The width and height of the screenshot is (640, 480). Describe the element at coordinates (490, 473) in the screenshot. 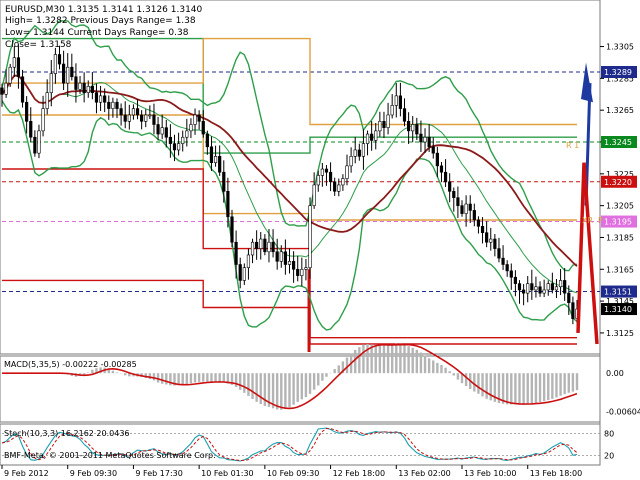

I see `time-tick-label: 13 Feb 10:00` at that location.